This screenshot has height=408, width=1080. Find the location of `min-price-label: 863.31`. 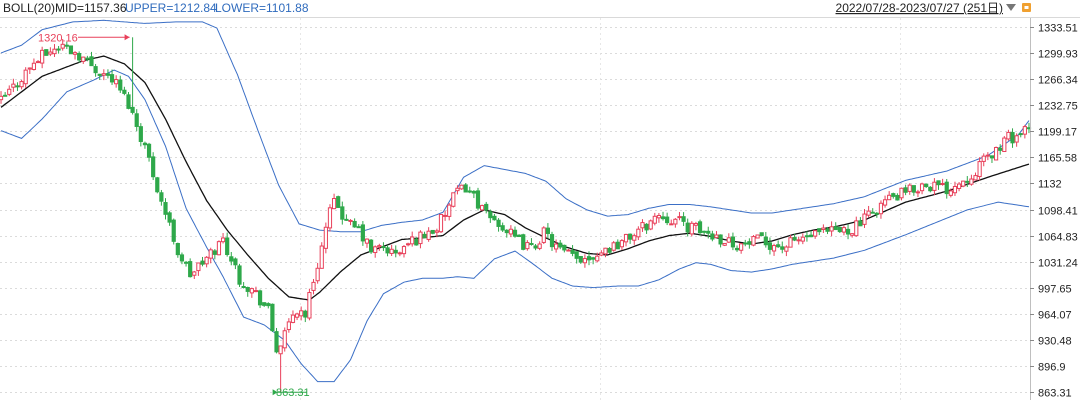

min-price-label: 863.31 is located at coordinates (293, 393).